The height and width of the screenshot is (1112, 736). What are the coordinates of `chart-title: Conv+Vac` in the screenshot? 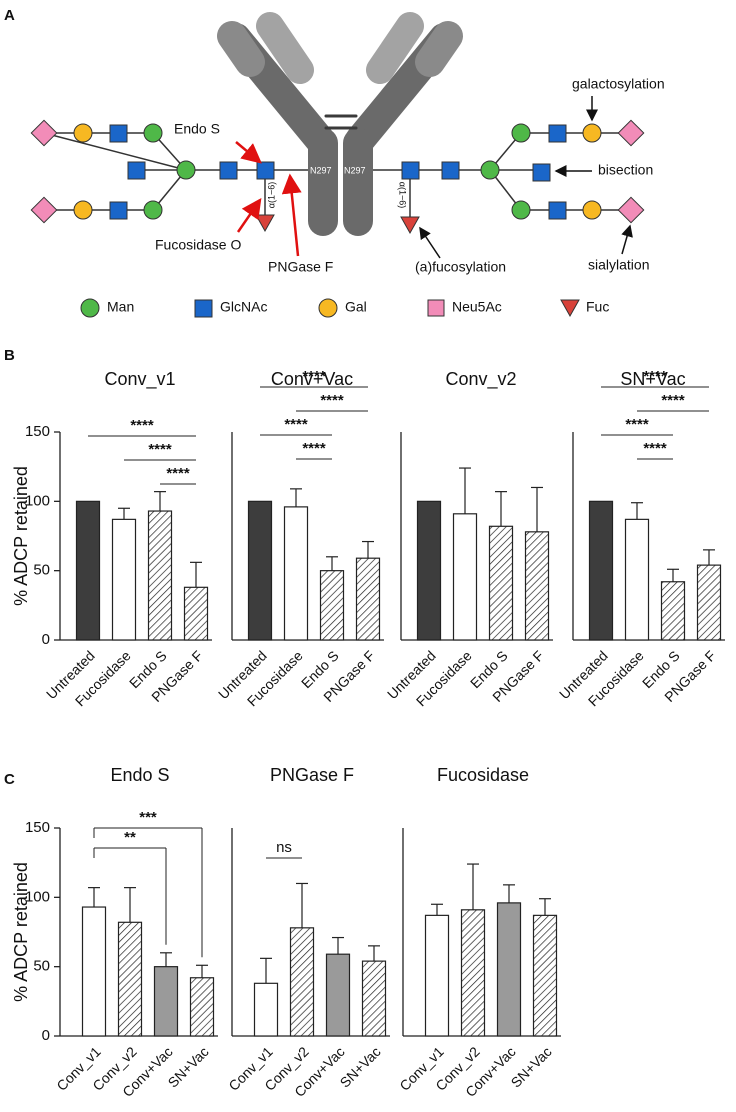 It's located at (312, 379).